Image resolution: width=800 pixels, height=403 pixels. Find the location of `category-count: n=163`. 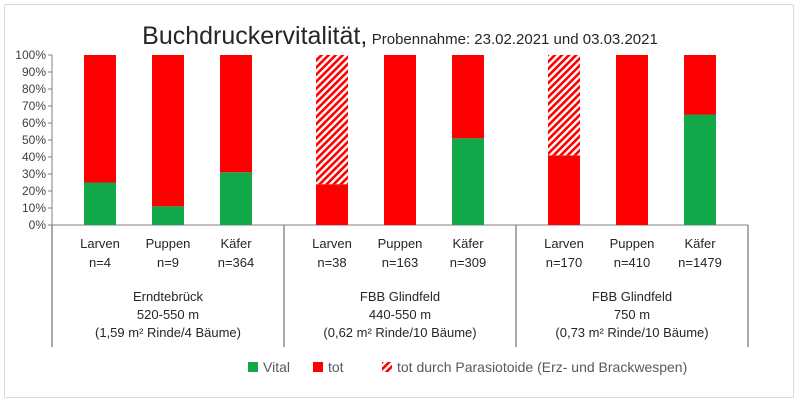

category-count: n=163 is located at coordinates (400, 262).